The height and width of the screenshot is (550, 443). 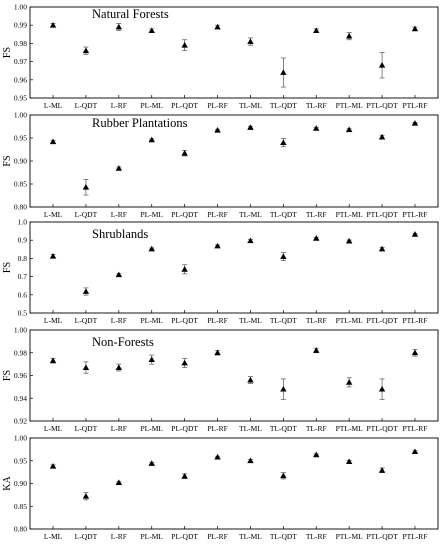 What do you see at coordinates (20, 61) in the screenshot?
I see `y-tick-label: 0.97` at bounding box center [20, 61].